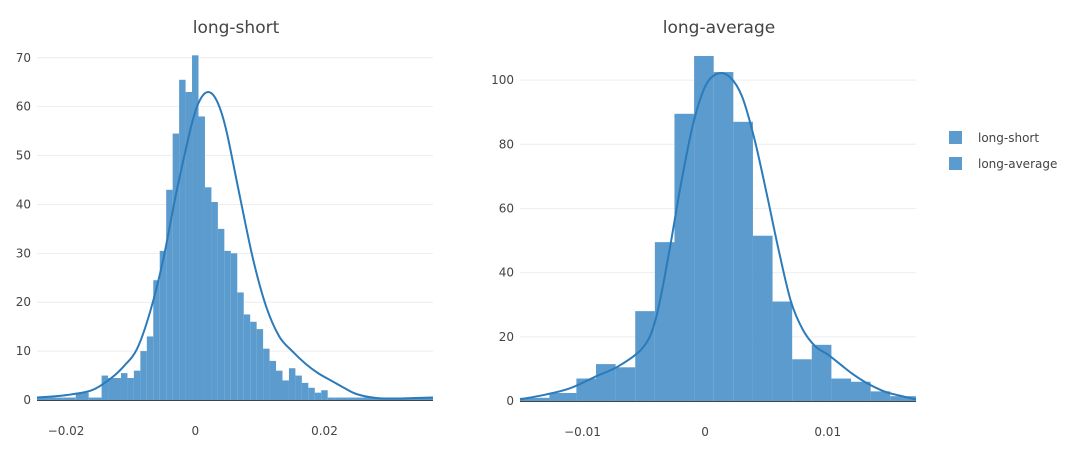  Describe the element at coordinates (23, 253) in the screenshot. I see `y-tick-label: 30` at that location.